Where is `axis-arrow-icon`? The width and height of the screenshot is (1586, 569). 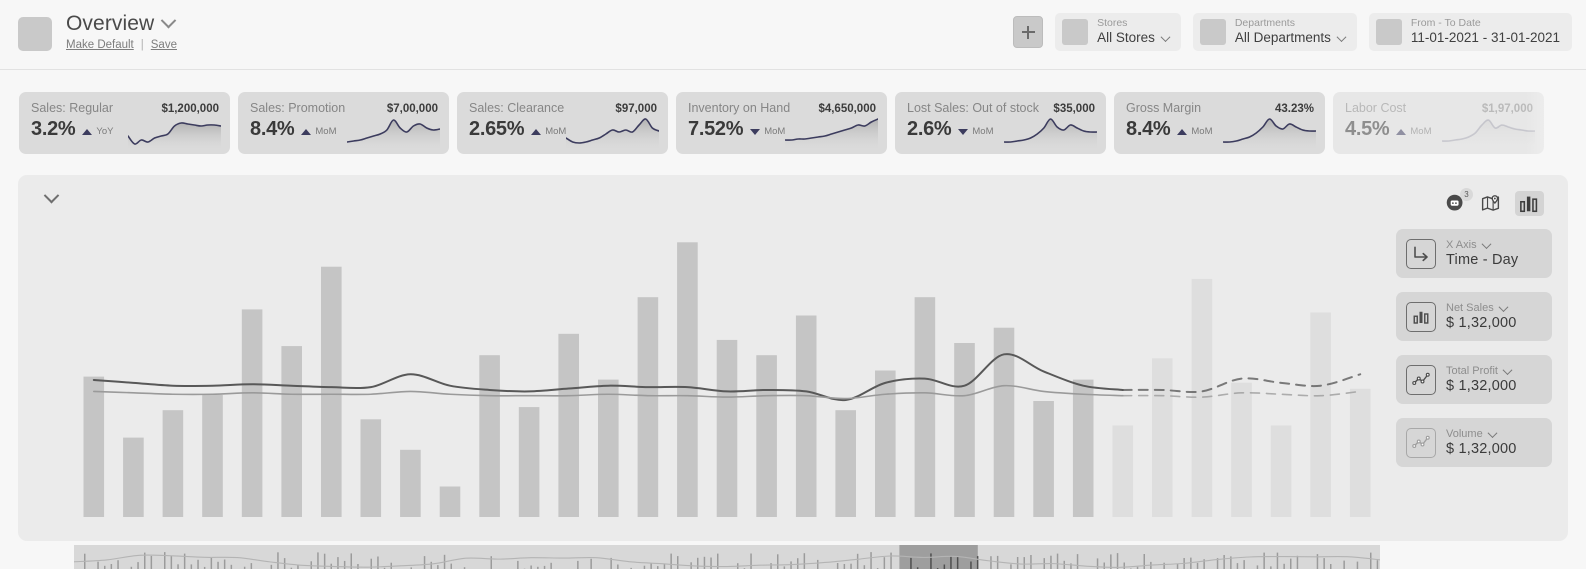 axis-arrow-icon is located at coordinates (1421, 253).